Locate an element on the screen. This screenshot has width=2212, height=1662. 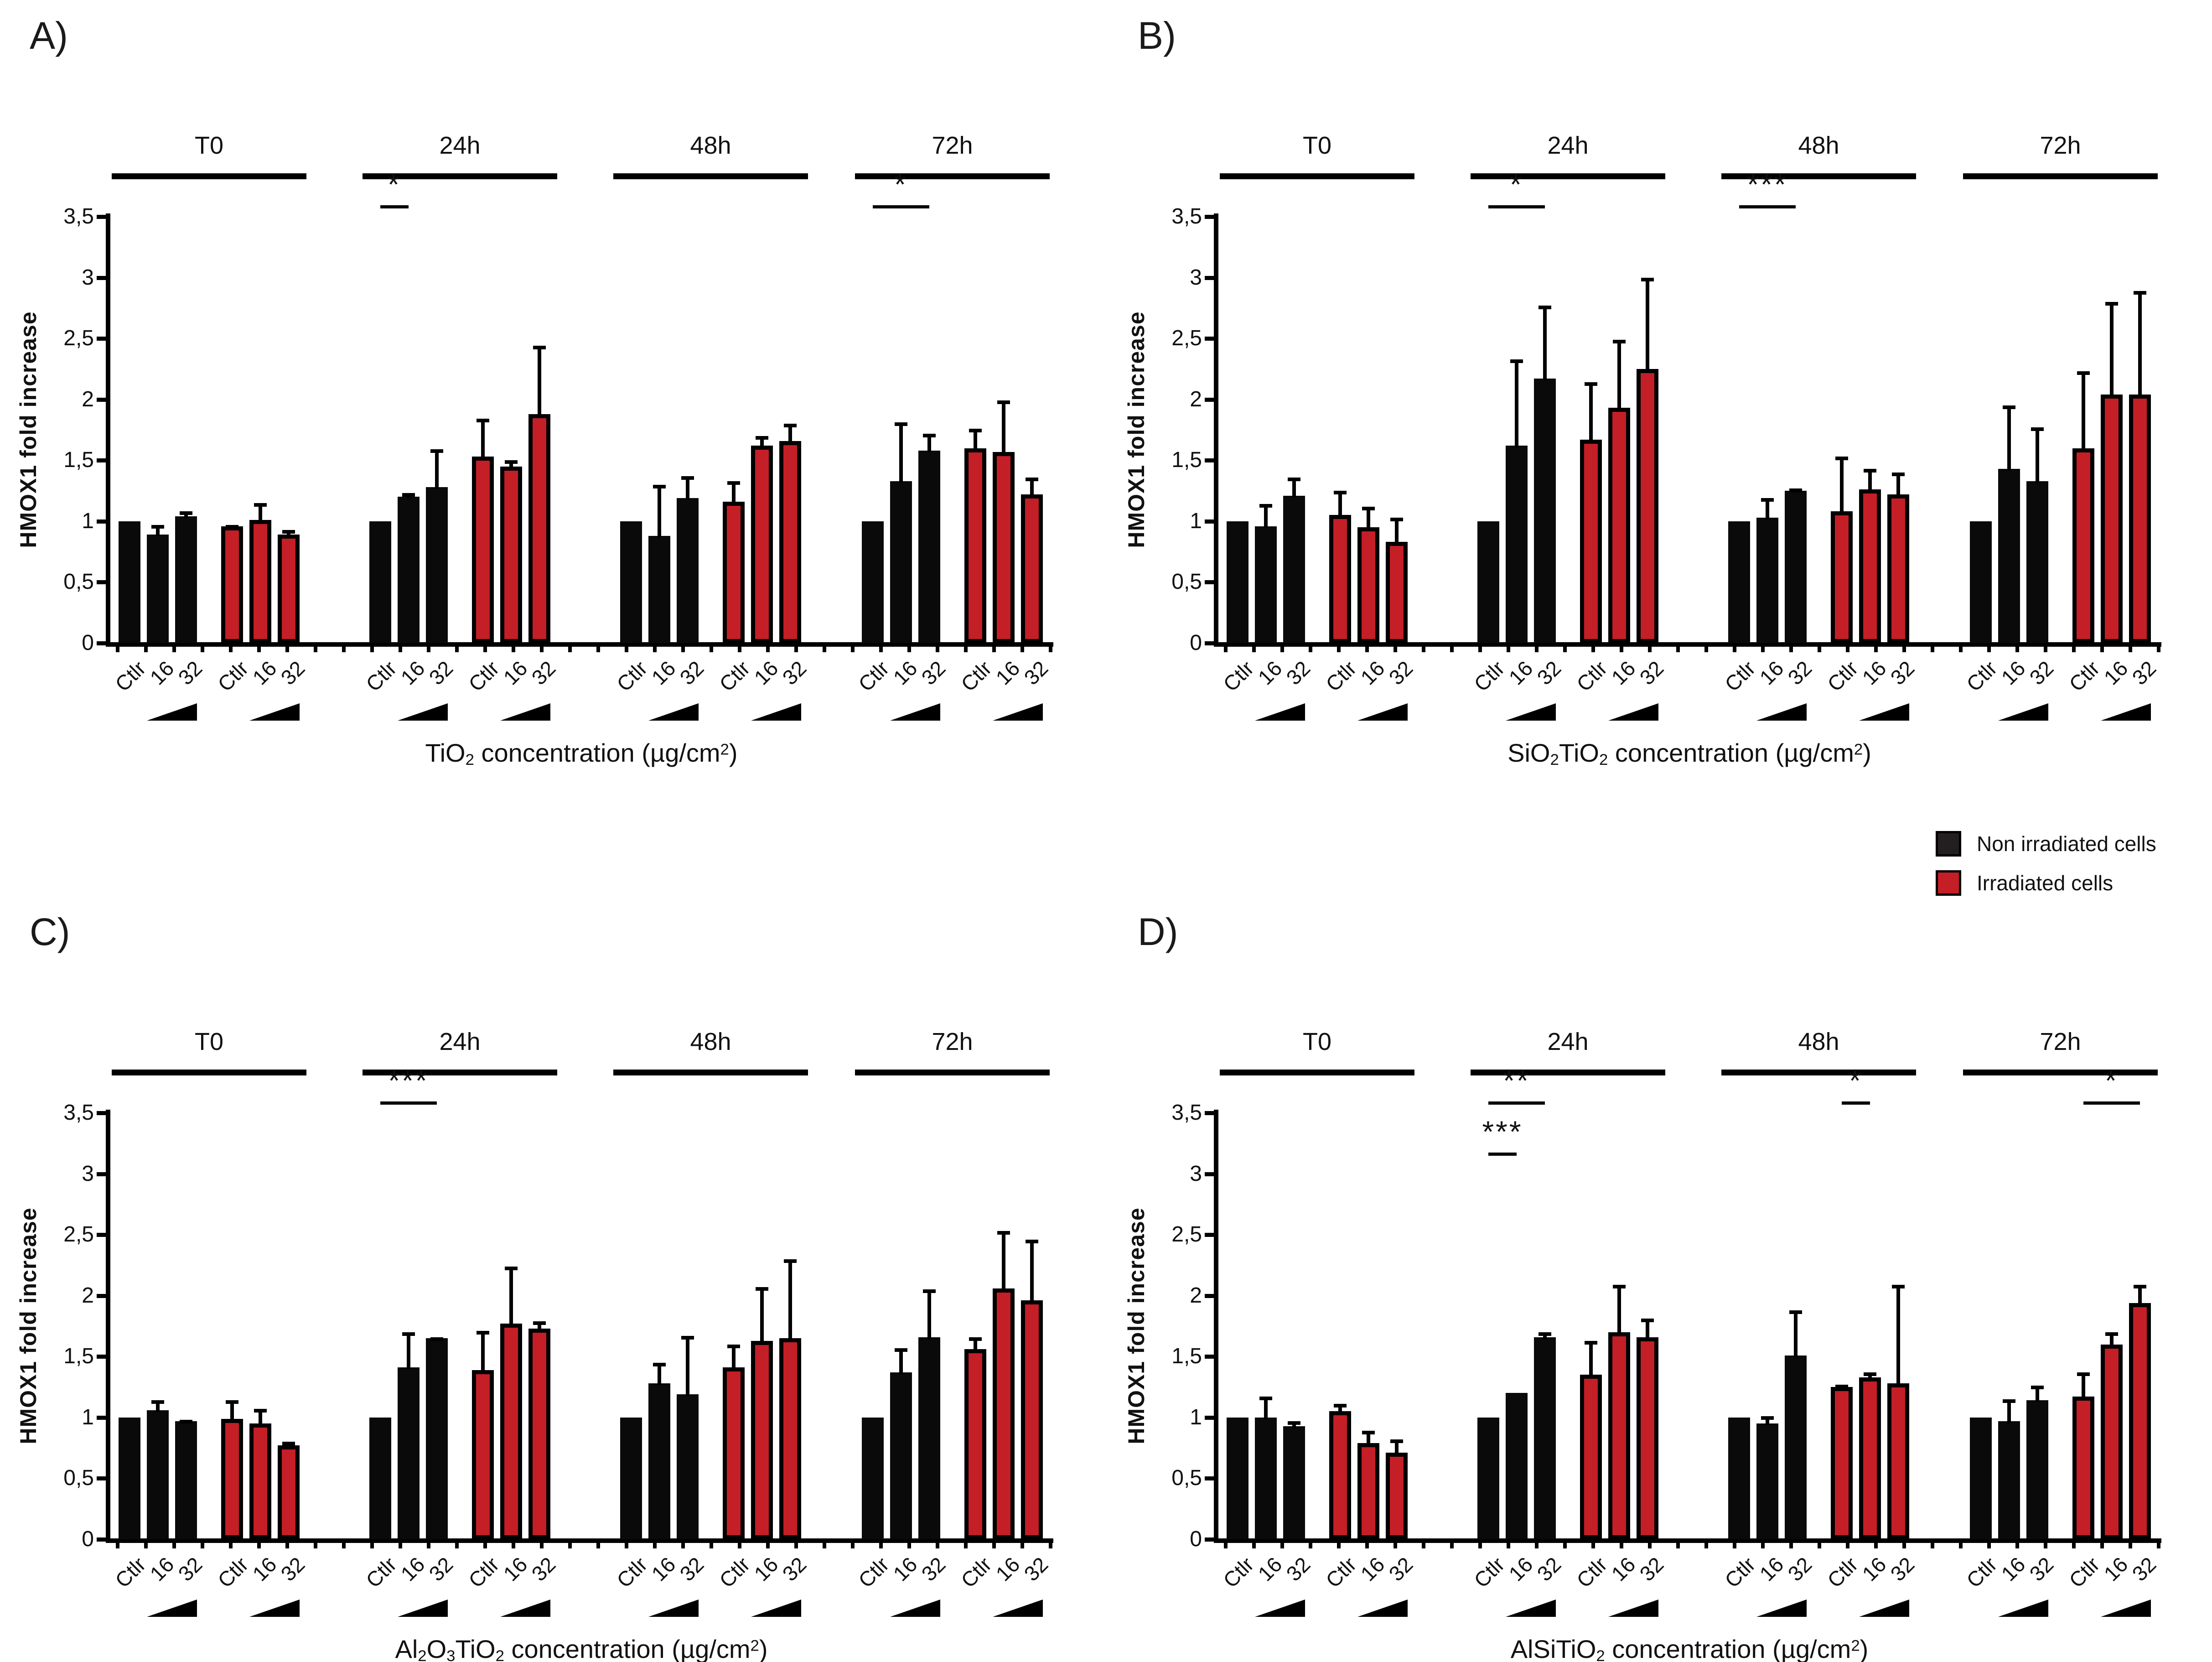
y-tick-label-d: 3,5 is located at coordinates (1186, 1113).